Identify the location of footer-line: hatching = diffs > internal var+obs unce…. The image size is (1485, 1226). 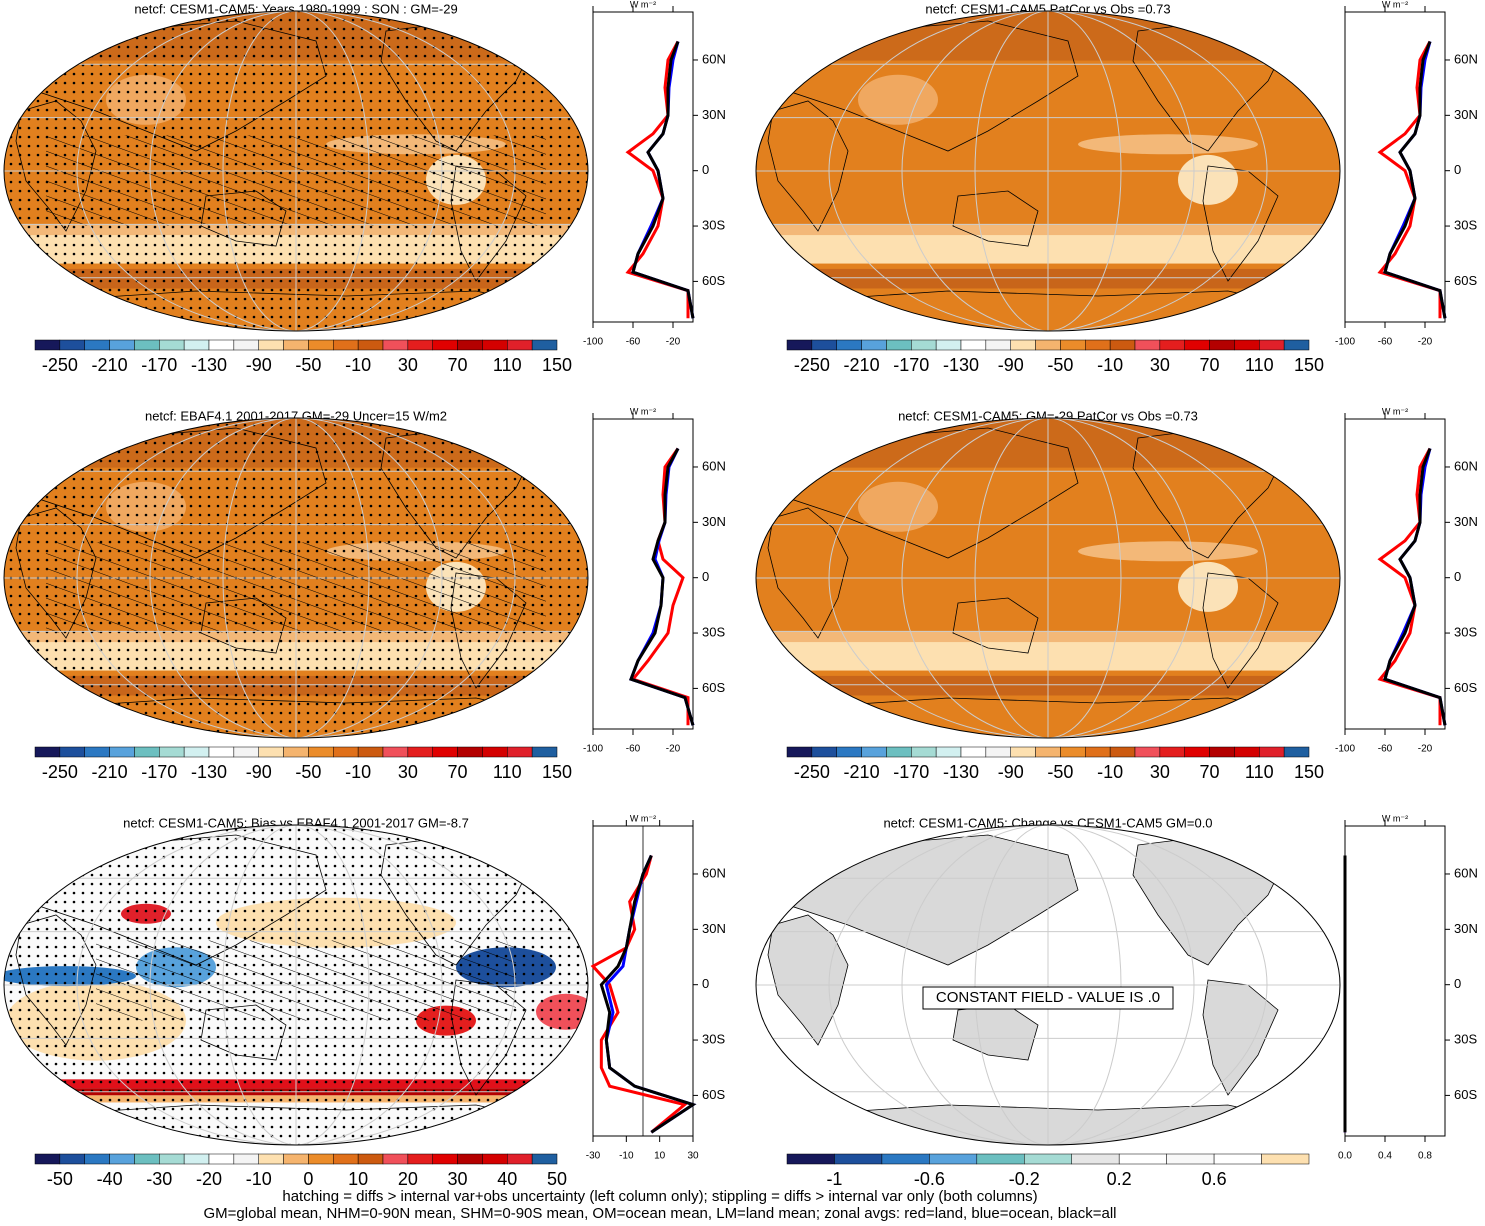
(659, 1196).